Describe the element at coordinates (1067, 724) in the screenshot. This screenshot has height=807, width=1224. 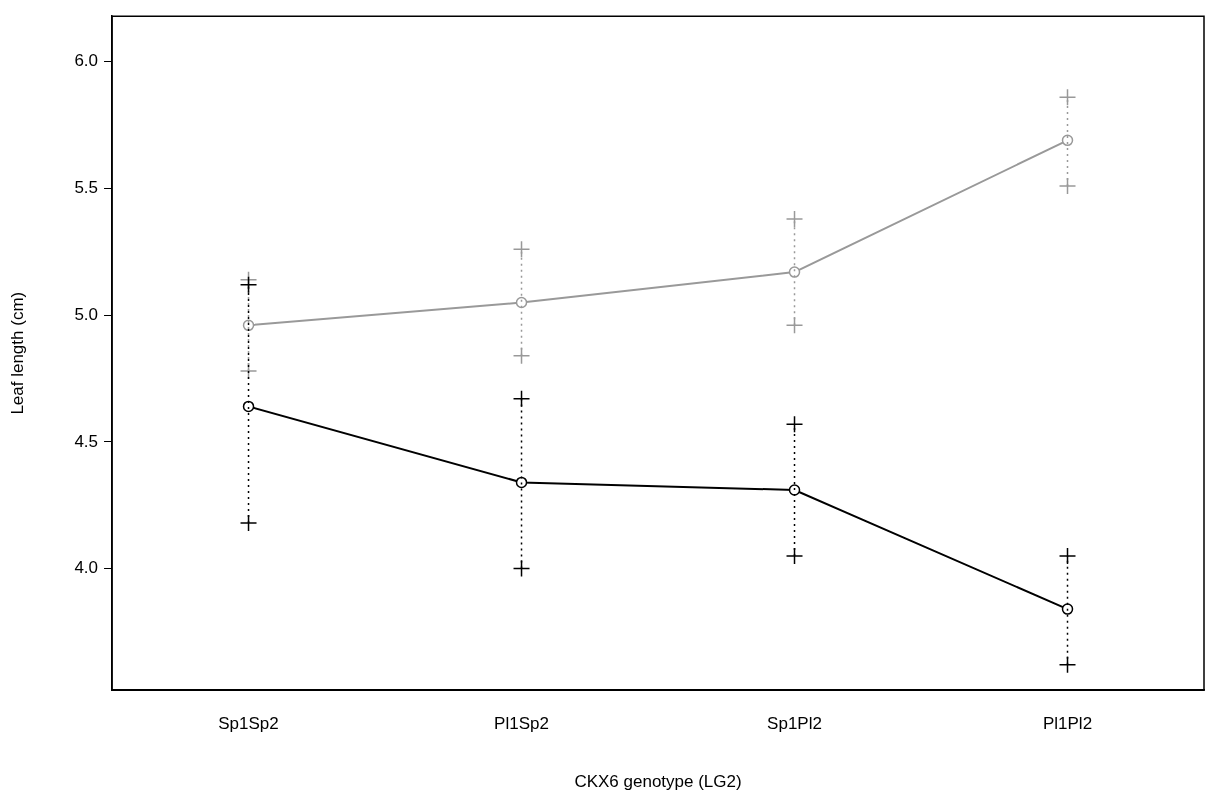
I see `x-tick-label: Pl1Pl2` at that location.